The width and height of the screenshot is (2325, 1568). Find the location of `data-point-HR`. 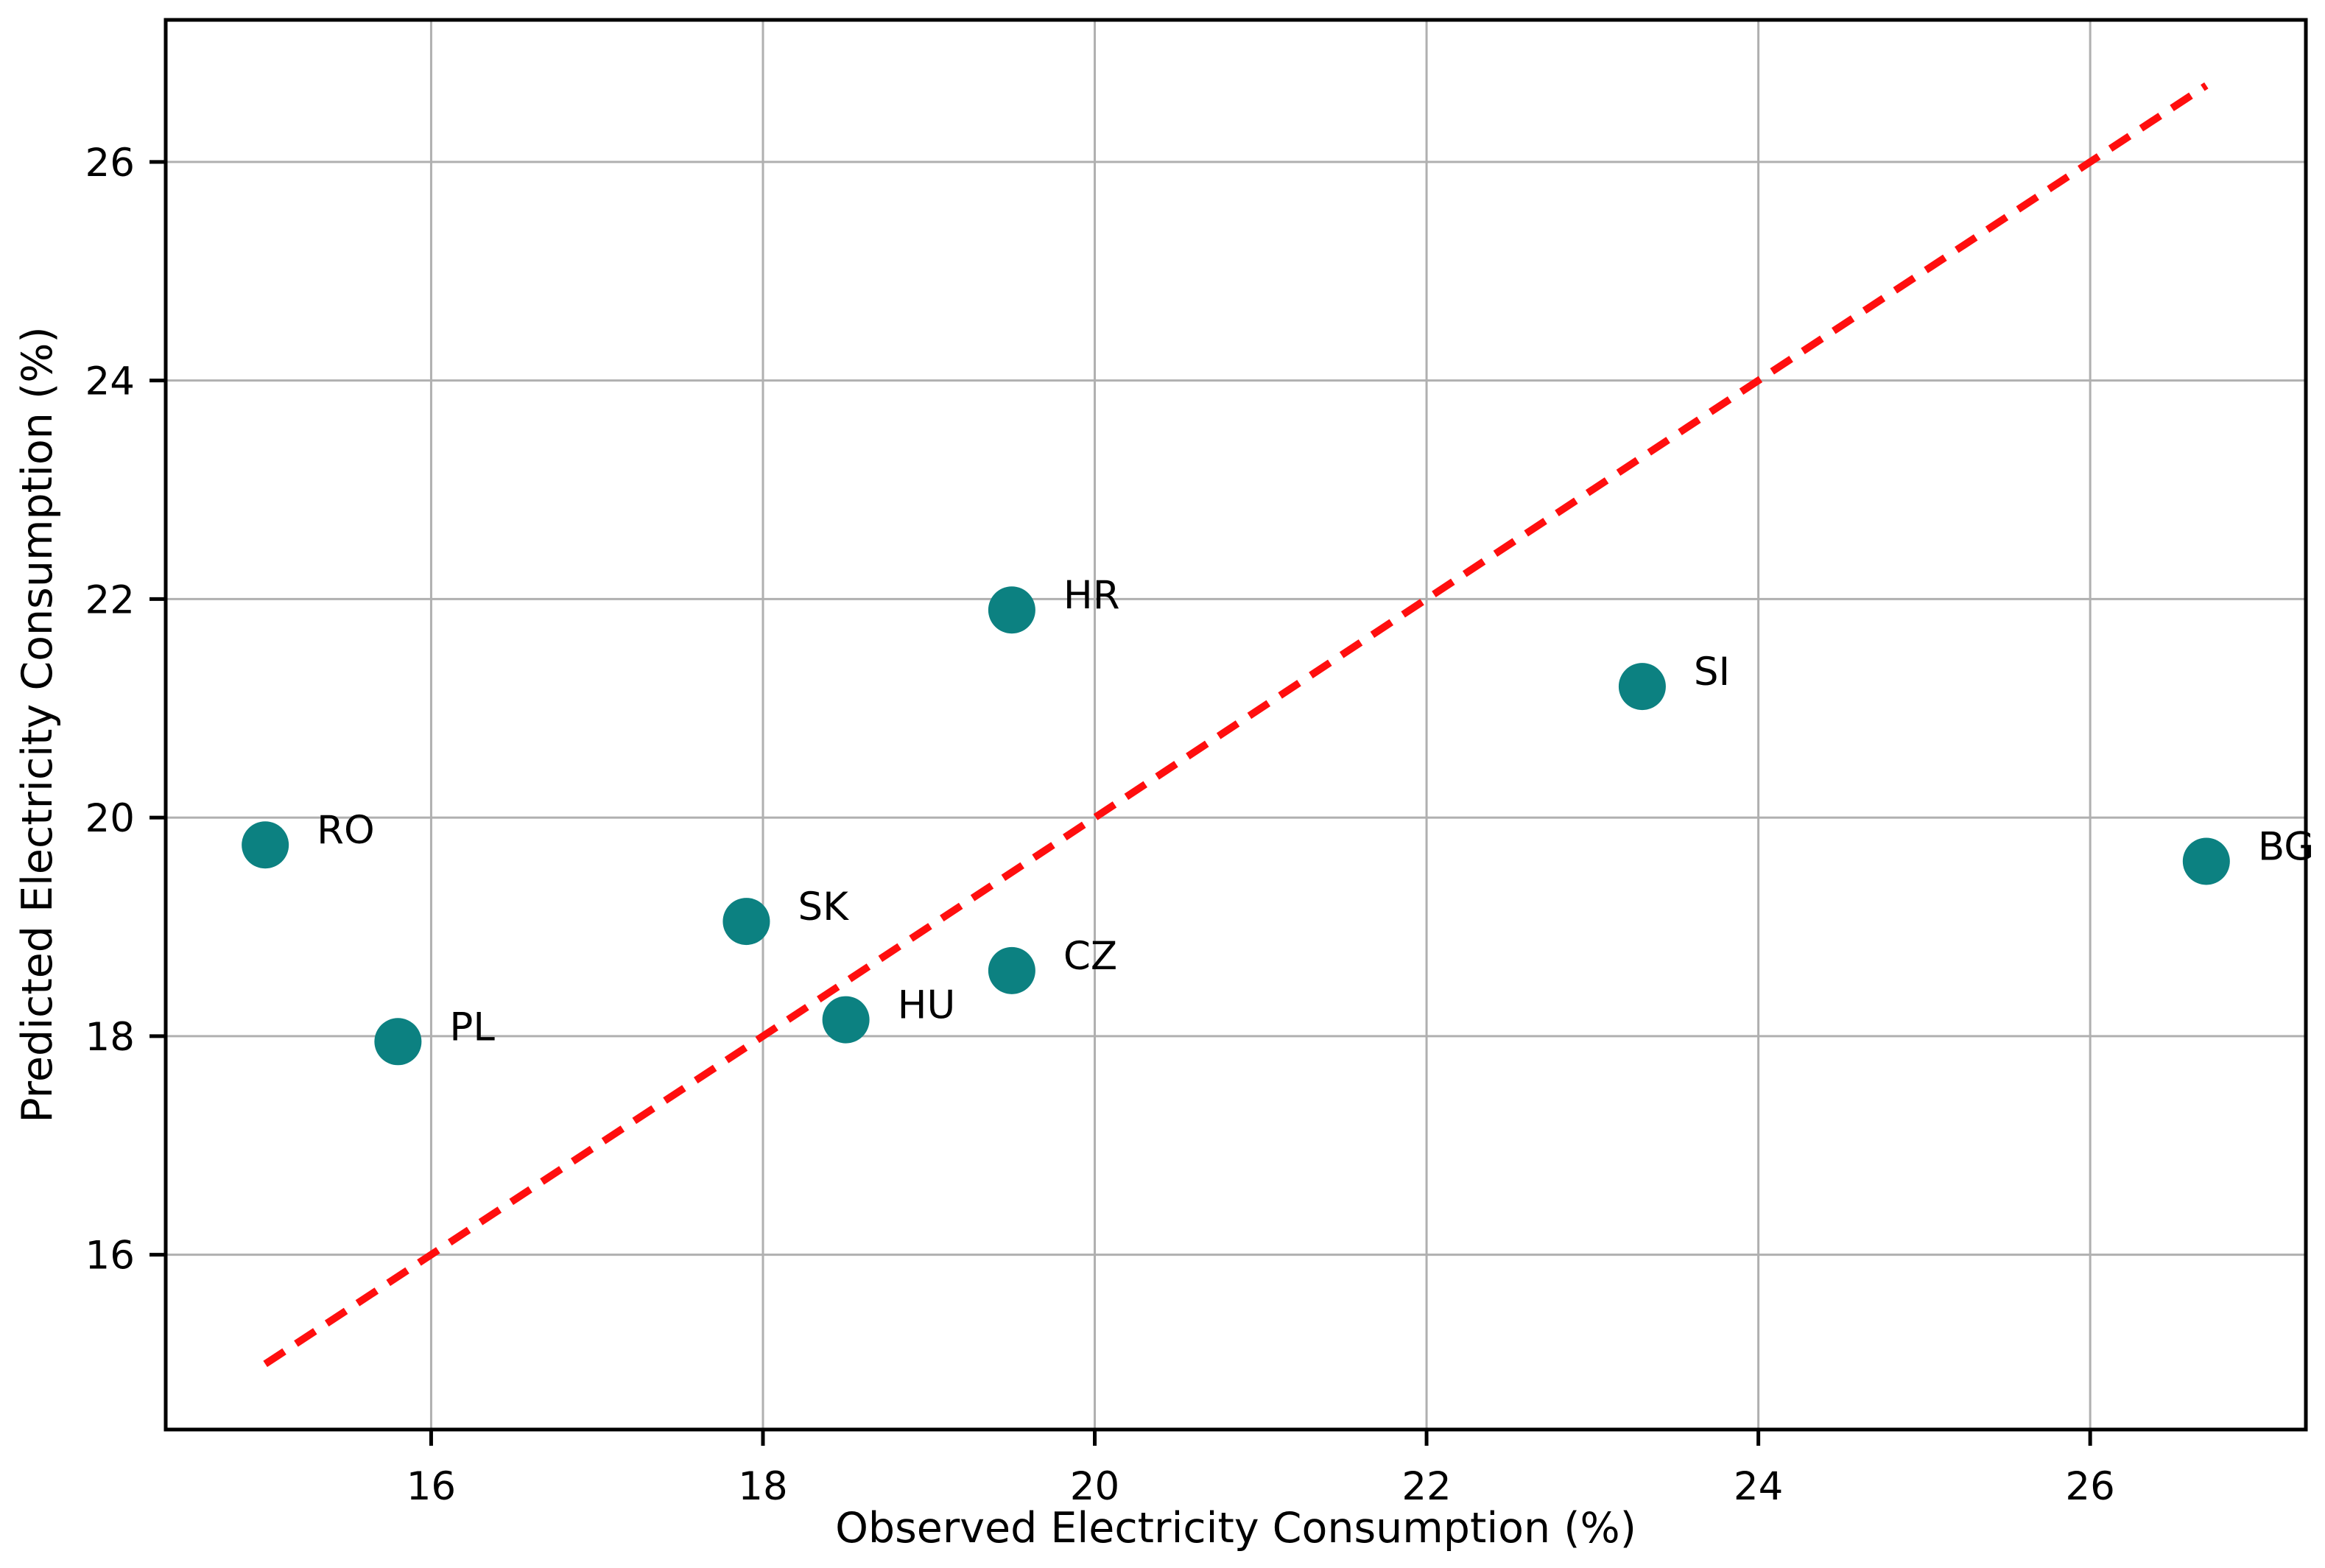

data-point-HR is located at coordinates (1011, 610).